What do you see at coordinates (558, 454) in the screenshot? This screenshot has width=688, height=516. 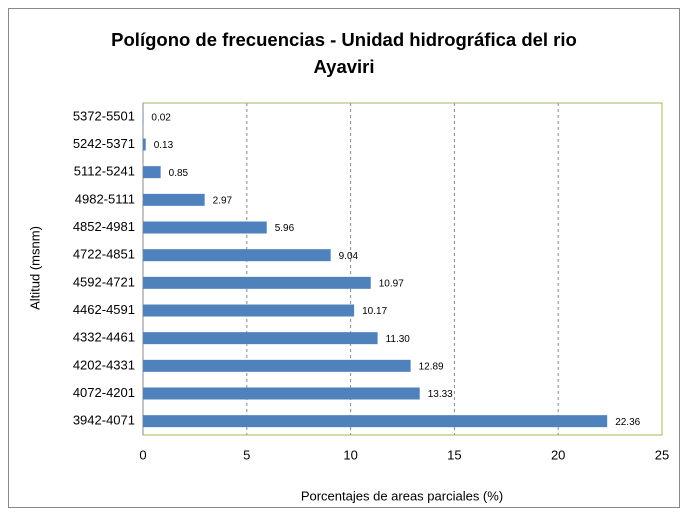 I see `x-tick-label: 20` at bounding box center [558, 454].